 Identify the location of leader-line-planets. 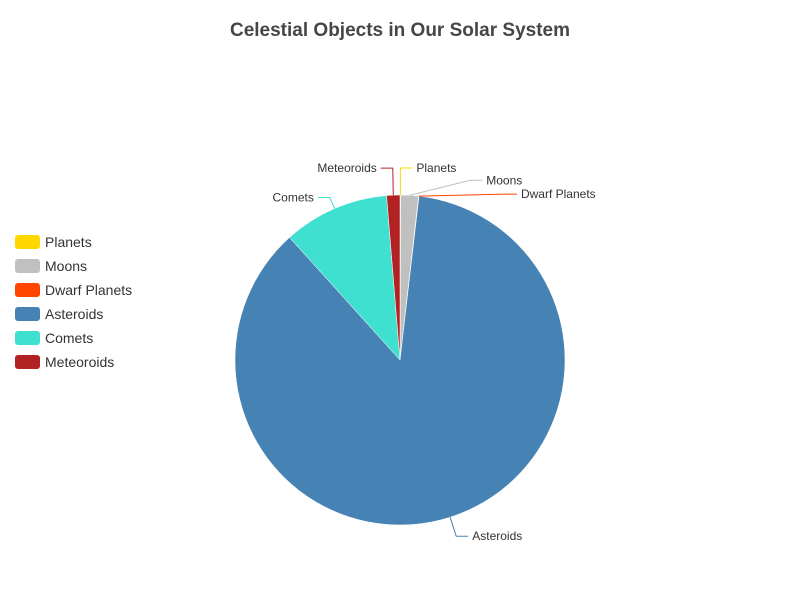
(406, 181).